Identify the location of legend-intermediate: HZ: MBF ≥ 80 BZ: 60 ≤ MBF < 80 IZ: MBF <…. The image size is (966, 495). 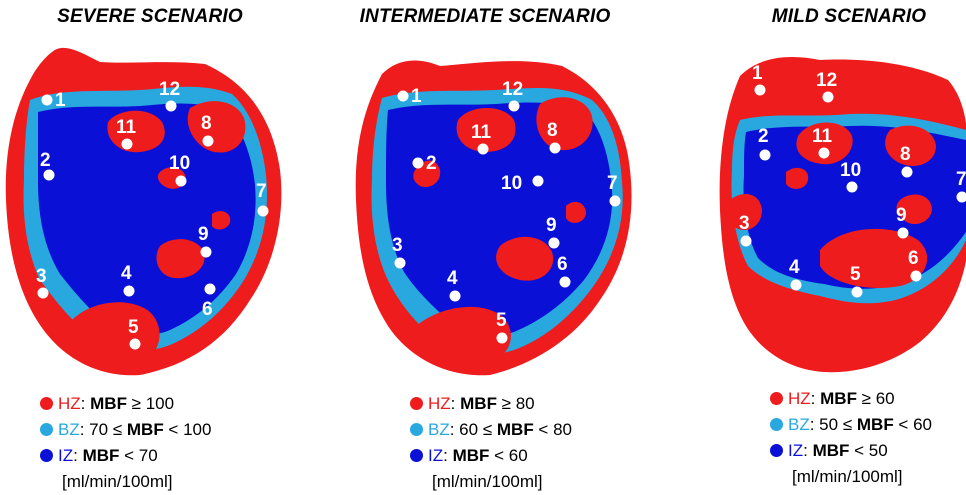
(491, 443).